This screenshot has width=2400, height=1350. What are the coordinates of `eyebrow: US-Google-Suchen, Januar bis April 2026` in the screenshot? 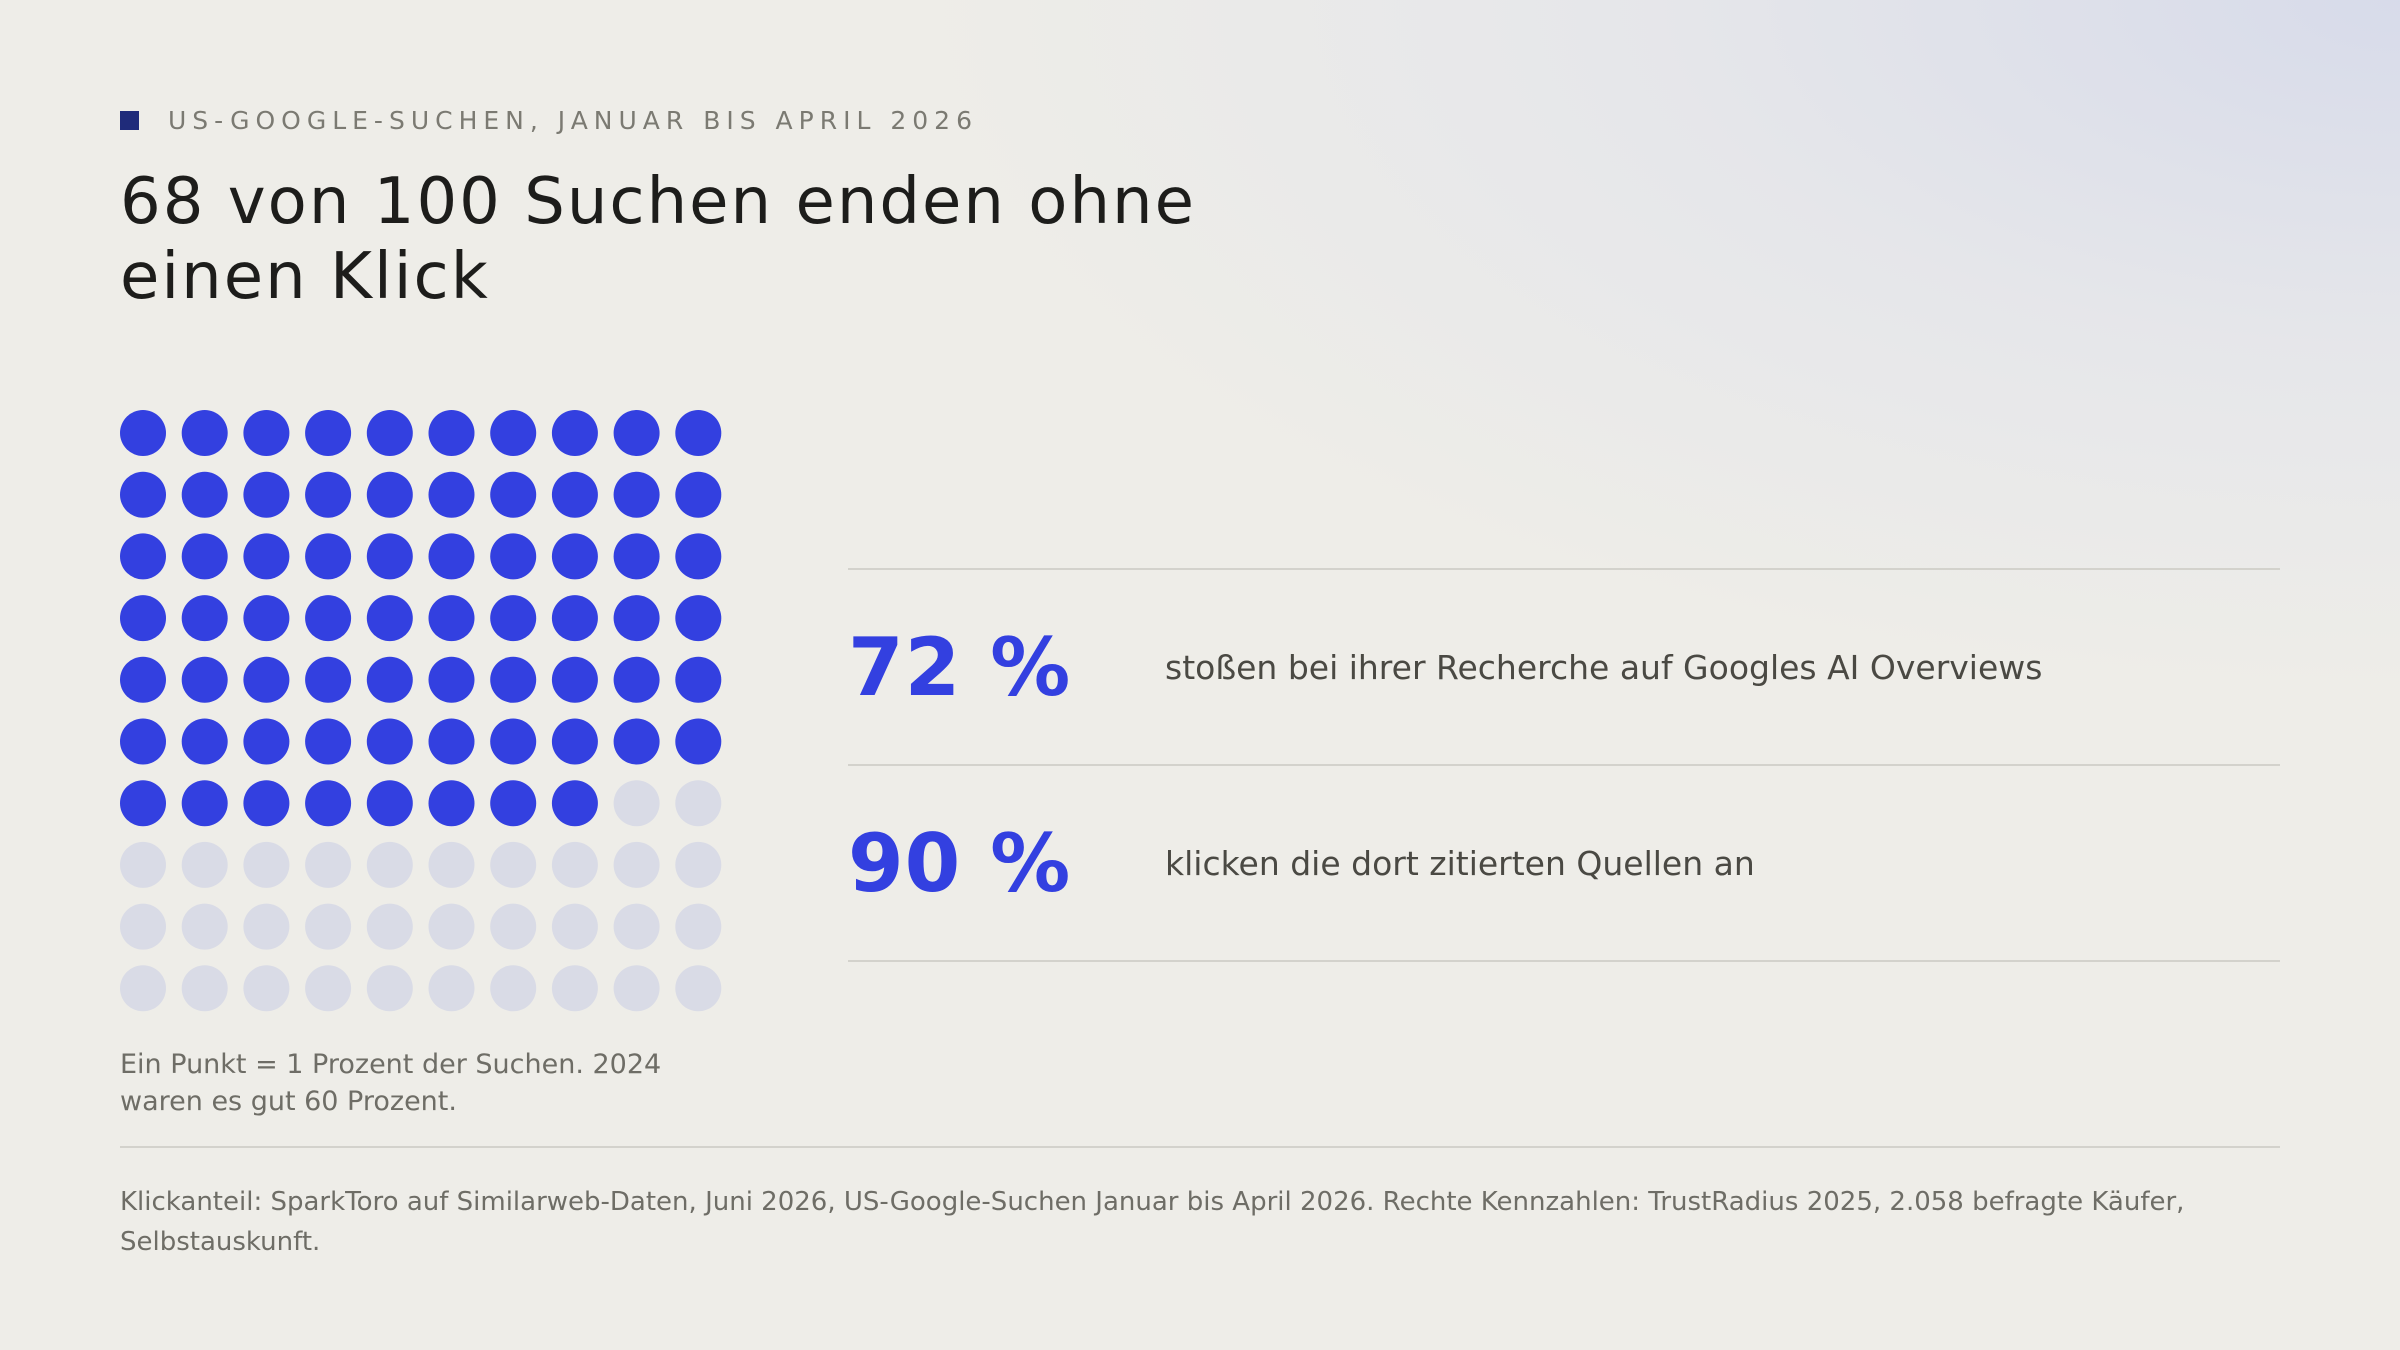 It's located at (549, 120).